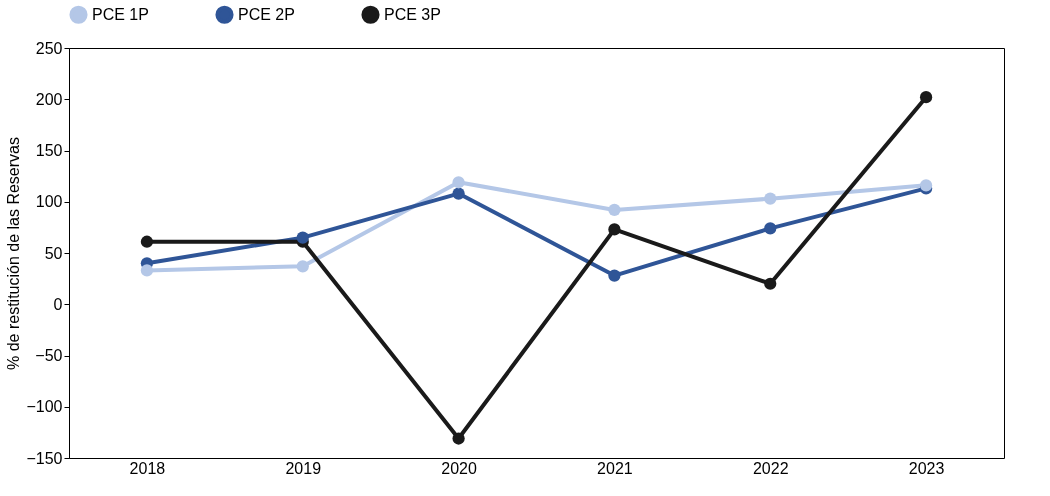 This screenshot has width=1050, height=496. I want to click on y-tick-label: 200, so click(49, 99).